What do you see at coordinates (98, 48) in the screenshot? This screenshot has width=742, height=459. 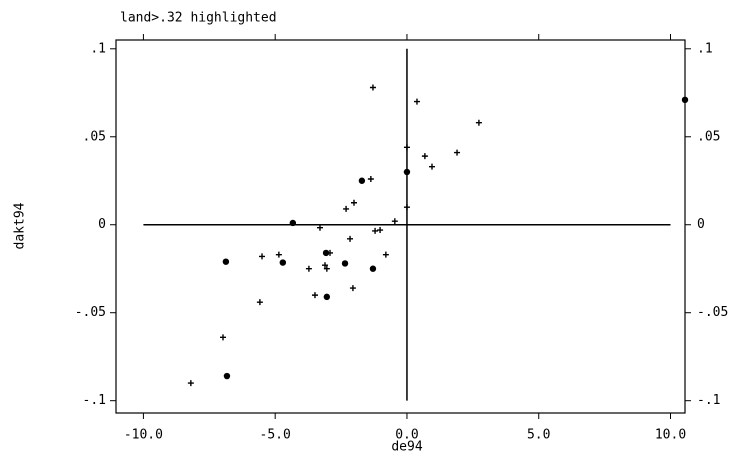 I see `y-tick-label: .1` at bounding box center [98, 48].